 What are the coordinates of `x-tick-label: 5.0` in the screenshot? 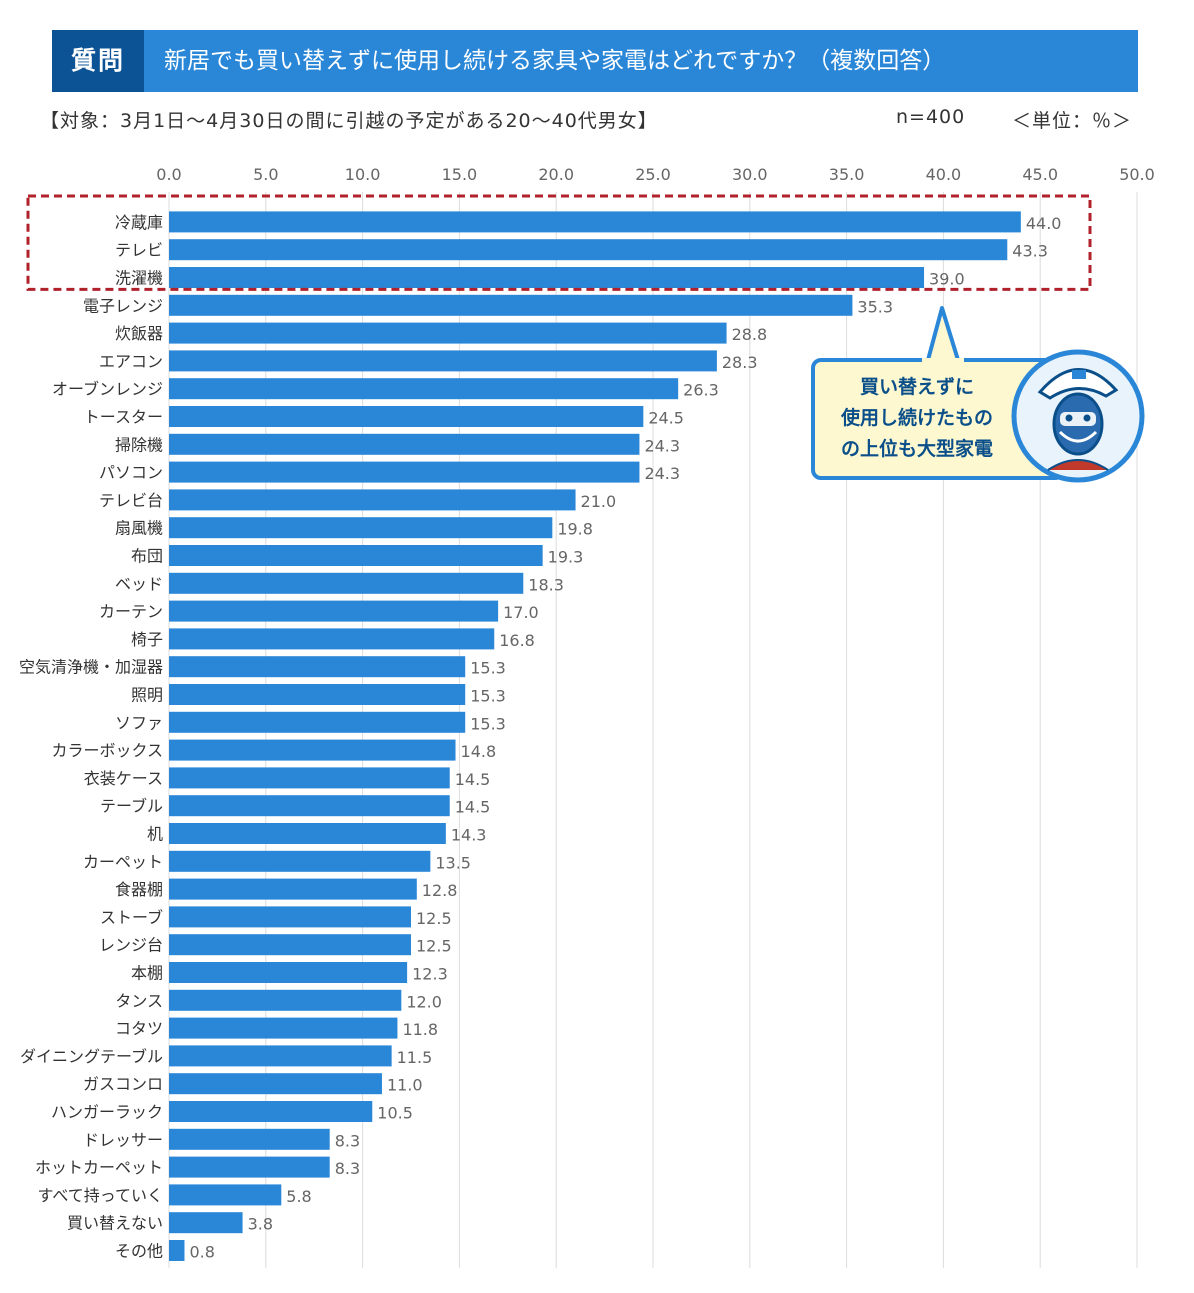 It's located at (265, 174).